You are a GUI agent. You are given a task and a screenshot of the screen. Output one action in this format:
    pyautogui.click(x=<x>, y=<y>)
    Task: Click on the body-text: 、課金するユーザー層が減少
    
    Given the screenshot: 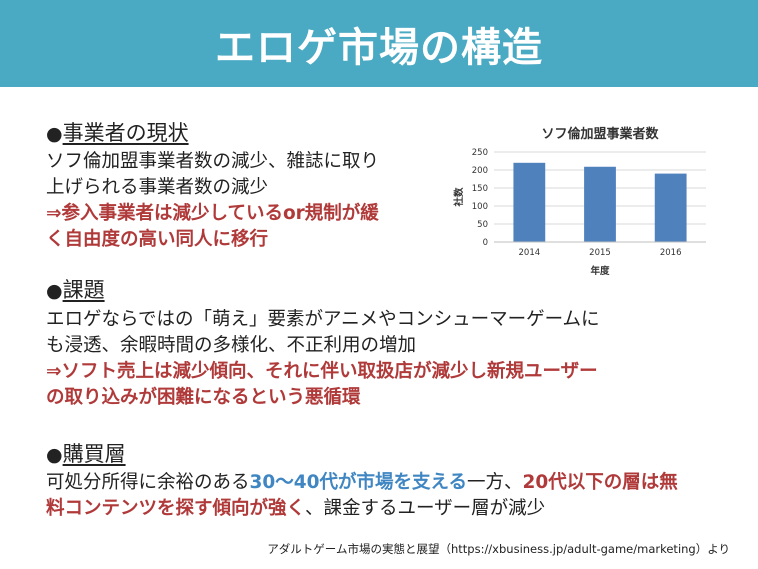 What is the action you would take?
    pyautogui.click(x=425, y=508)
    